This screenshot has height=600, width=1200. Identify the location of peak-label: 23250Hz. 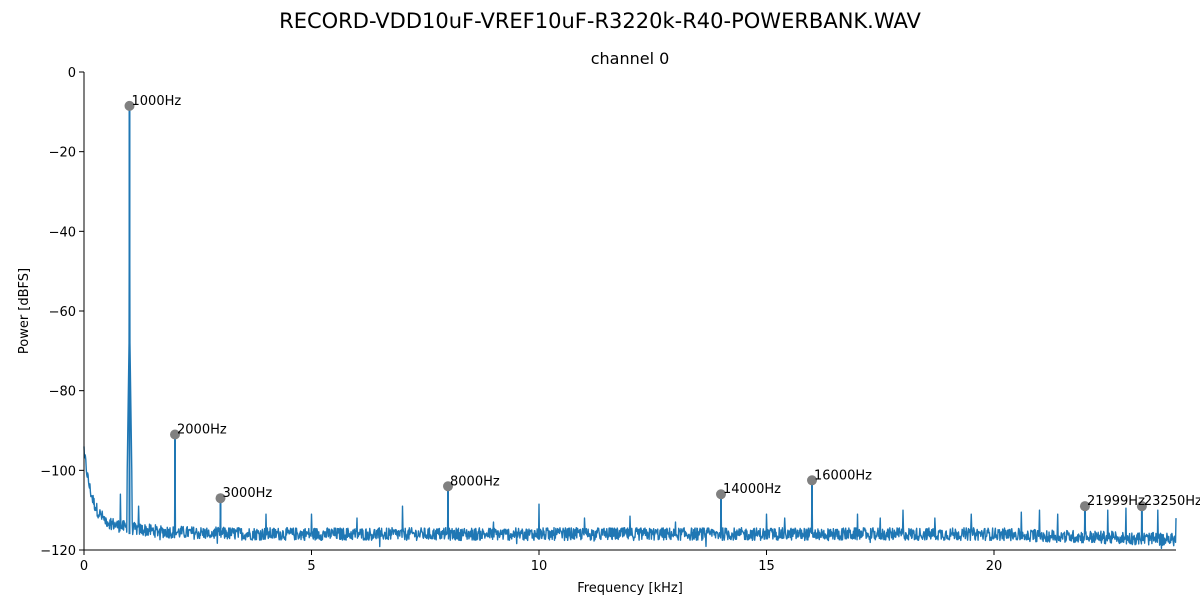
(1172, 501).